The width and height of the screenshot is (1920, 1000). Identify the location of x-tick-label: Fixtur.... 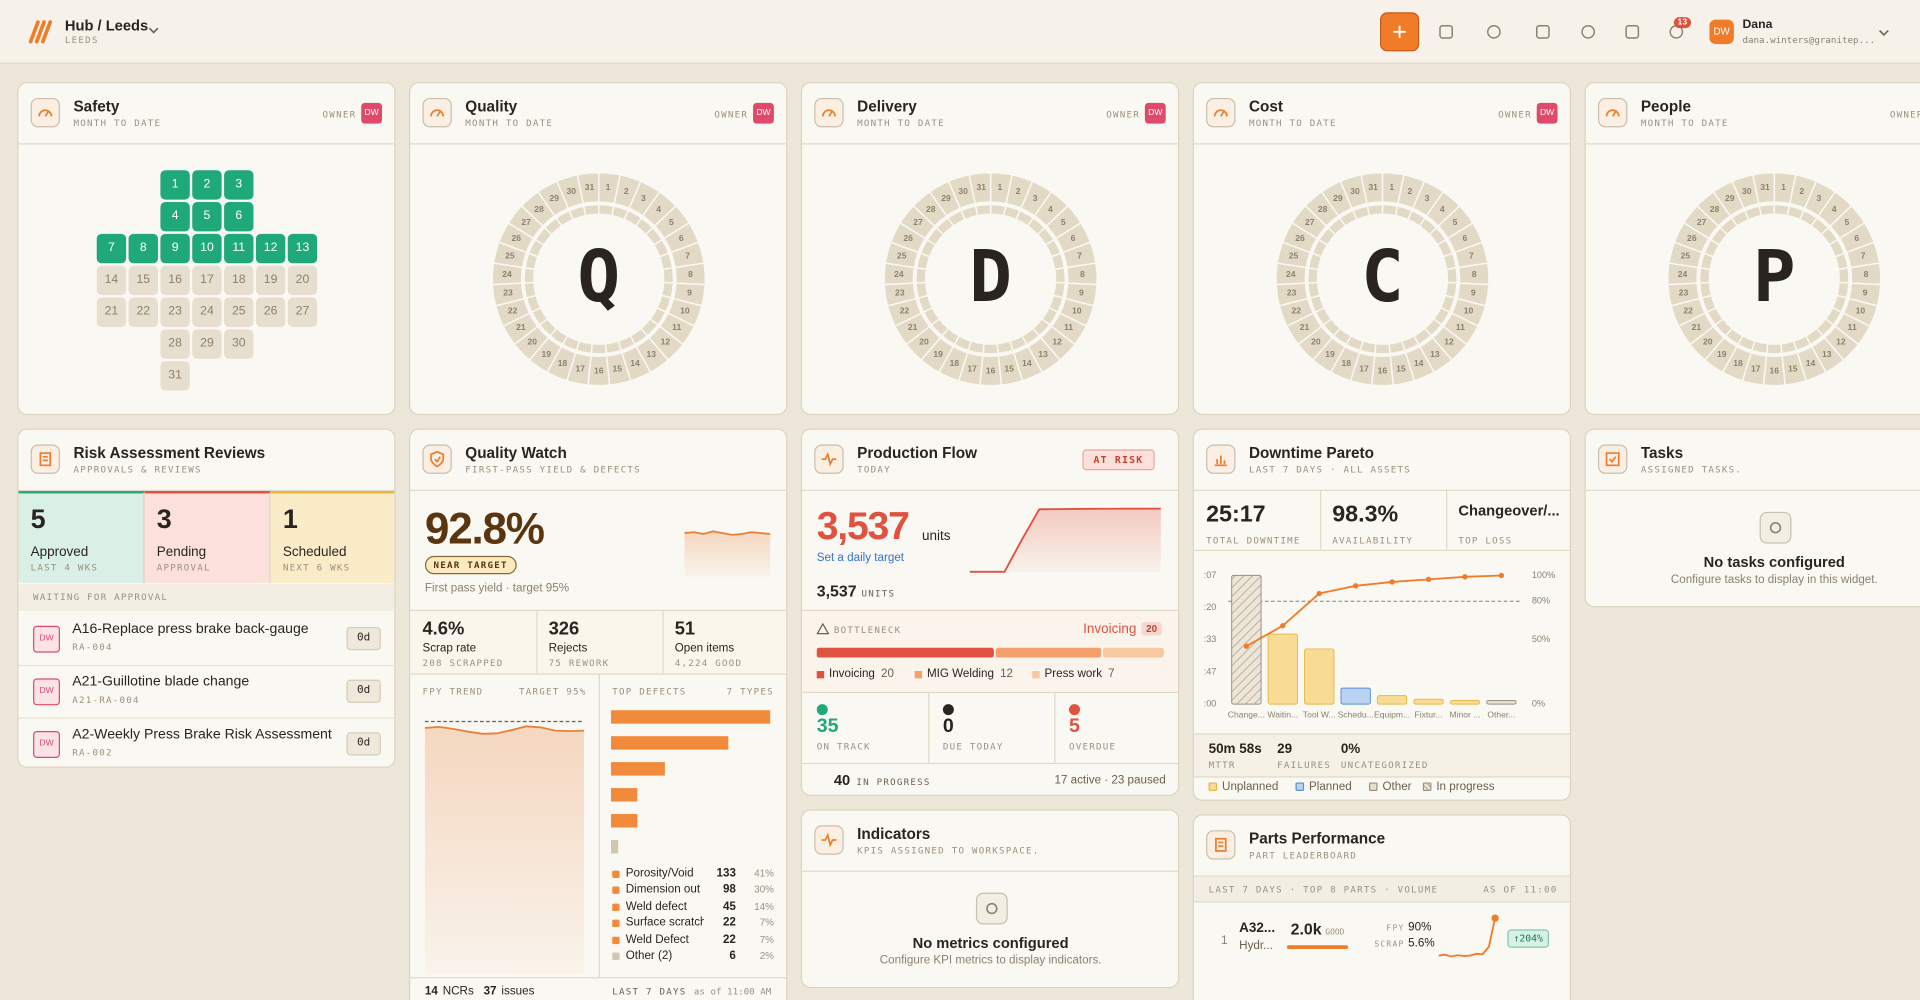
(1428, 714).